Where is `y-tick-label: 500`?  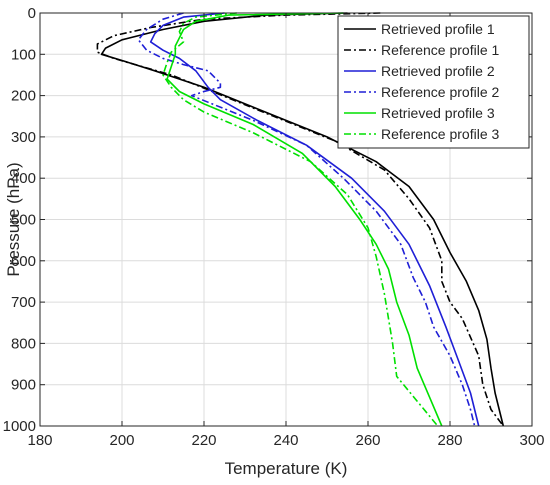 y-tick-label: 500 is located at coordinates (23, 220).